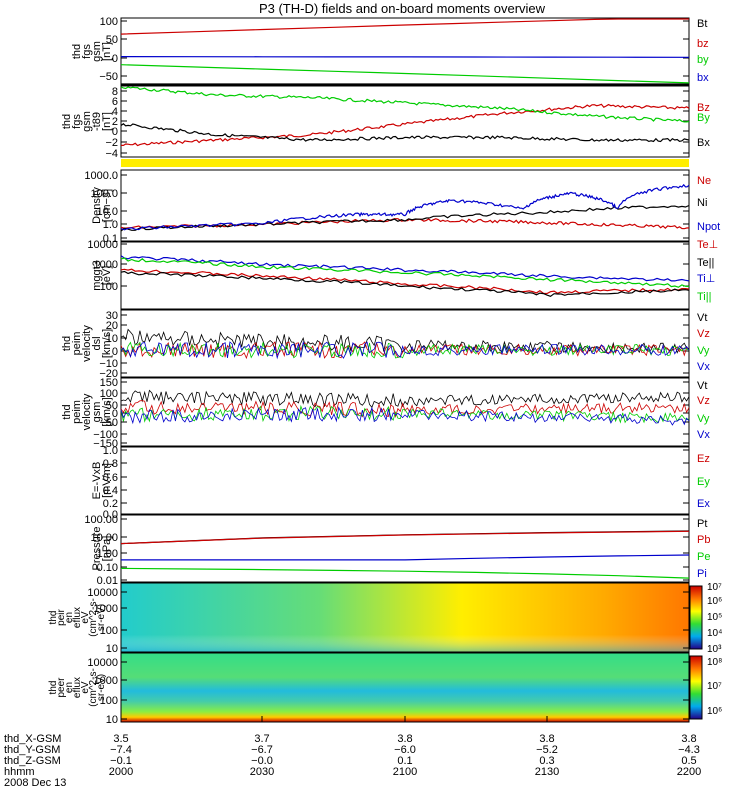  I want to click on series-pressure-Pb, so click(405, 537).